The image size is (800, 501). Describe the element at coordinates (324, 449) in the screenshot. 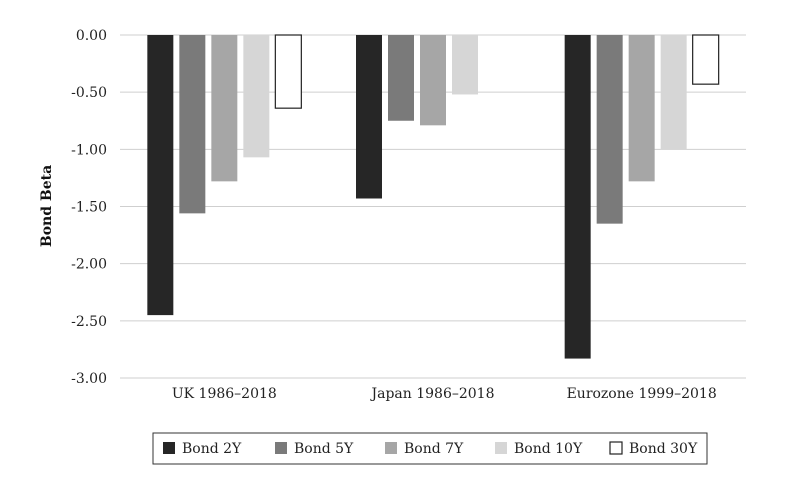

I see `legend-label: Bond 5Y` at that location.